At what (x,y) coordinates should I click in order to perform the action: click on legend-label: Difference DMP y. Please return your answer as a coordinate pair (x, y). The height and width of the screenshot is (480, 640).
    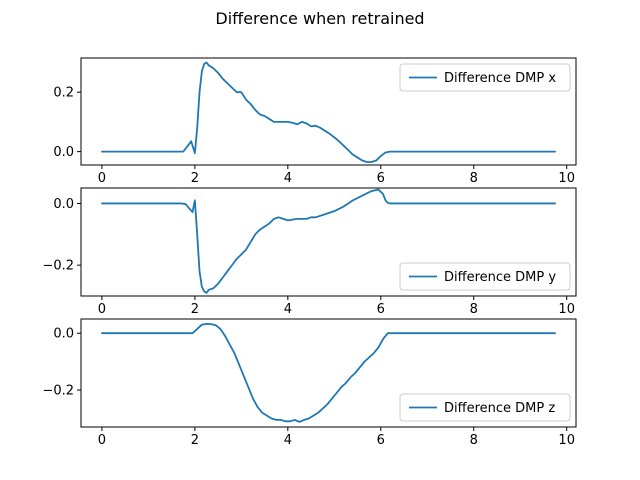
    Looking at the image, I should click on (500, 277).